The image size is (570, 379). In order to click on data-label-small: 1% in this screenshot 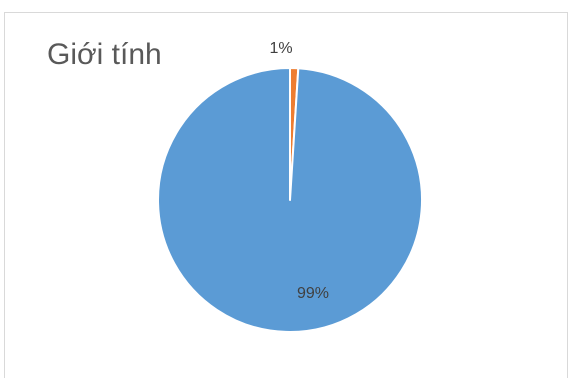, I will do `click(280, 48)`.